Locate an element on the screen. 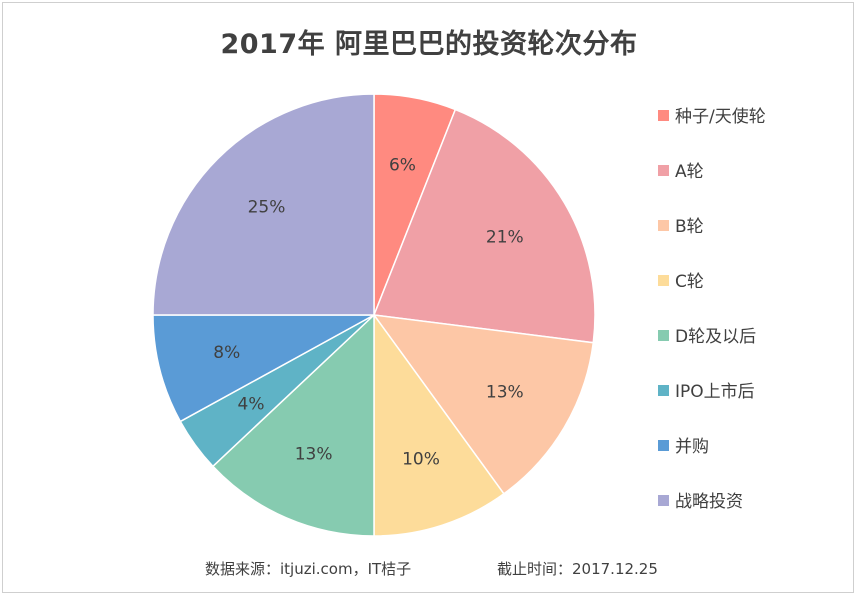 Image resolution: width=858 pixels, height=597 pixels. legend-entry: 种子/天使轮 is located at coordinates (712, 117).